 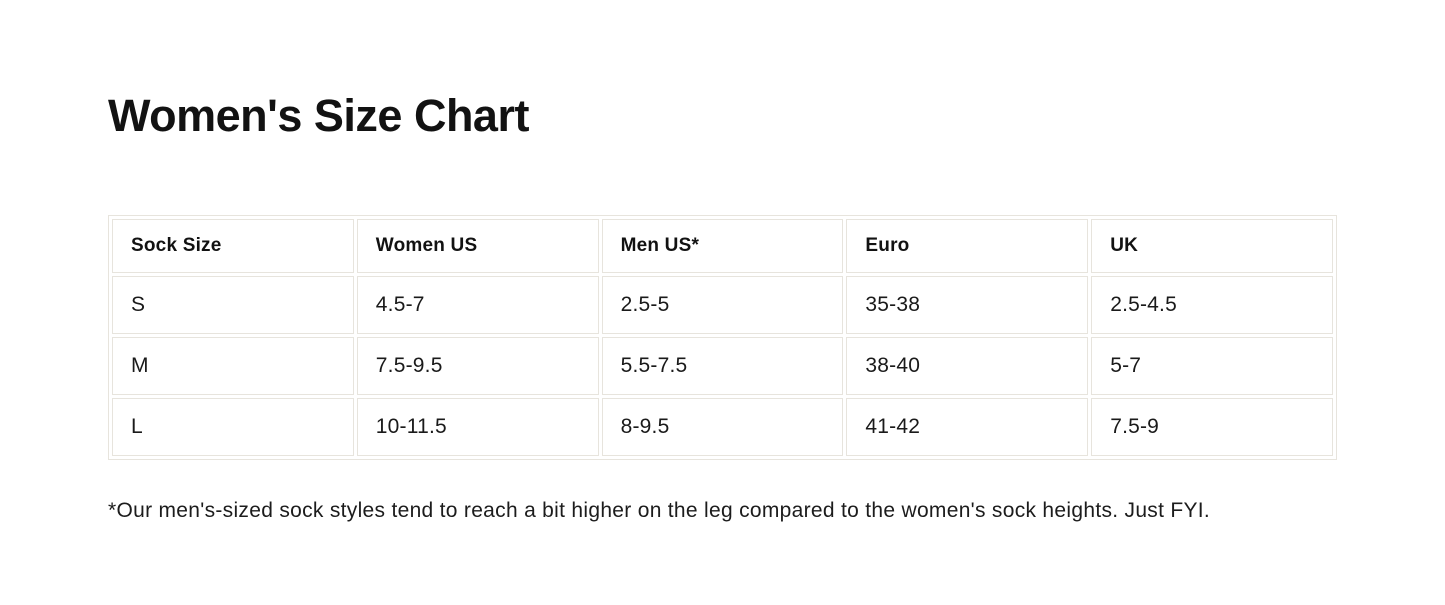 I want to click on table-cell: 35-38, so click(x=967, y=305).